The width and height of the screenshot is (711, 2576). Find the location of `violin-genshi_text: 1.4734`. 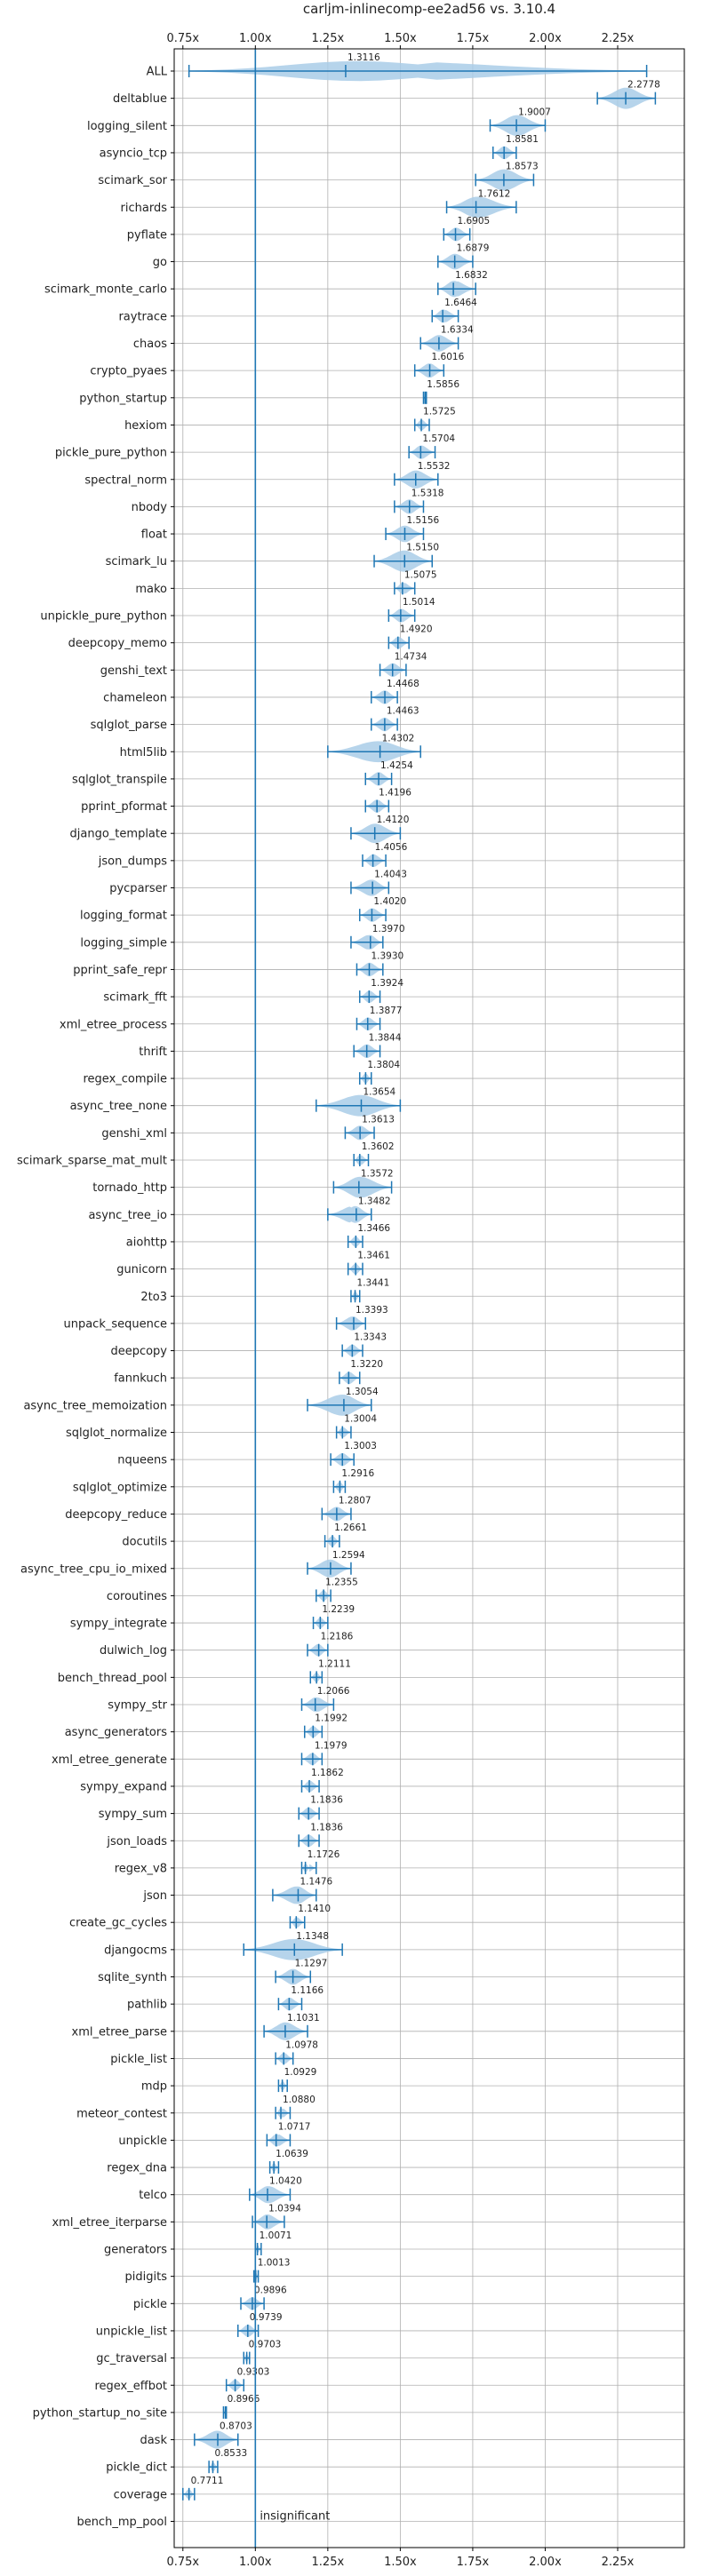

violin-genshi_text: 1.4734 is located at coordinates (403, 664).